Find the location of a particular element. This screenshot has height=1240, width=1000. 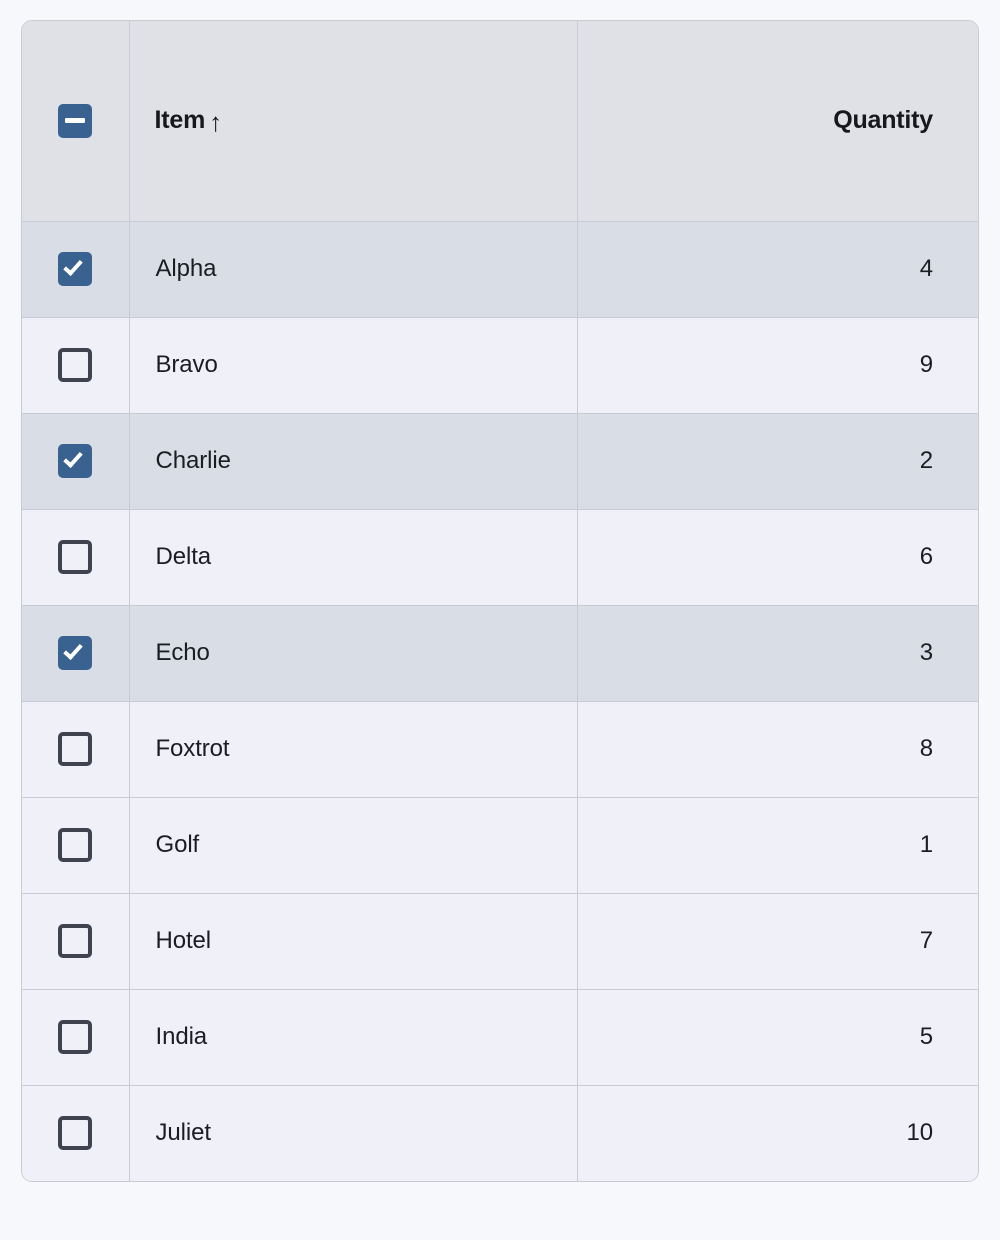

arrow-up-icon: ↑ is located at coordinates (215, 121).